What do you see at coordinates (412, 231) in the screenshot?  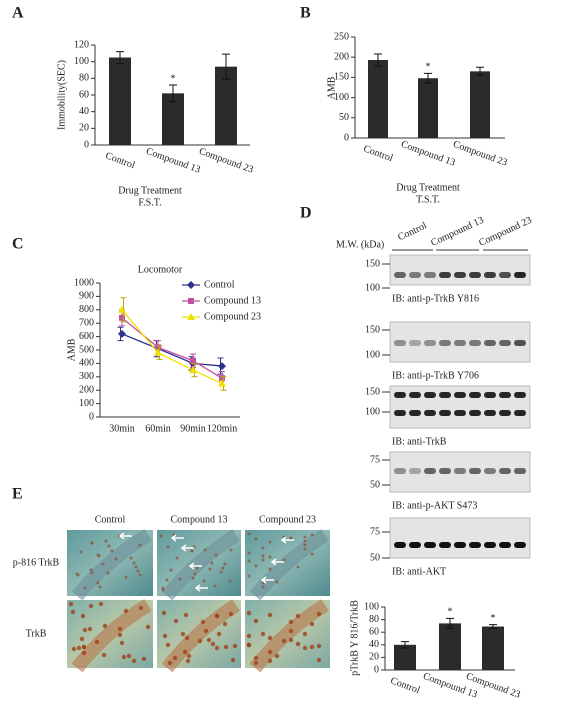 I see `lane-group-label: Control` at bounding box center [412, 231].